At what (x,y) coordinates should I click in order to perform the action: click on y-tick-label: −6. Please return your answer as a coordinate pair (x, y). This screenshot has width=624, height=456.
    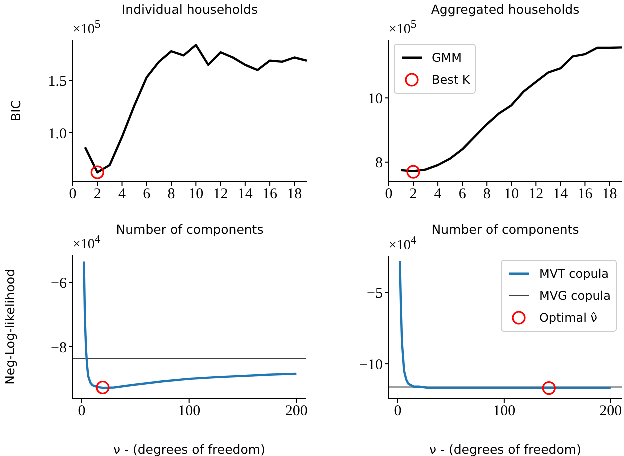
    Looking at the image, I should click on (59, 284).